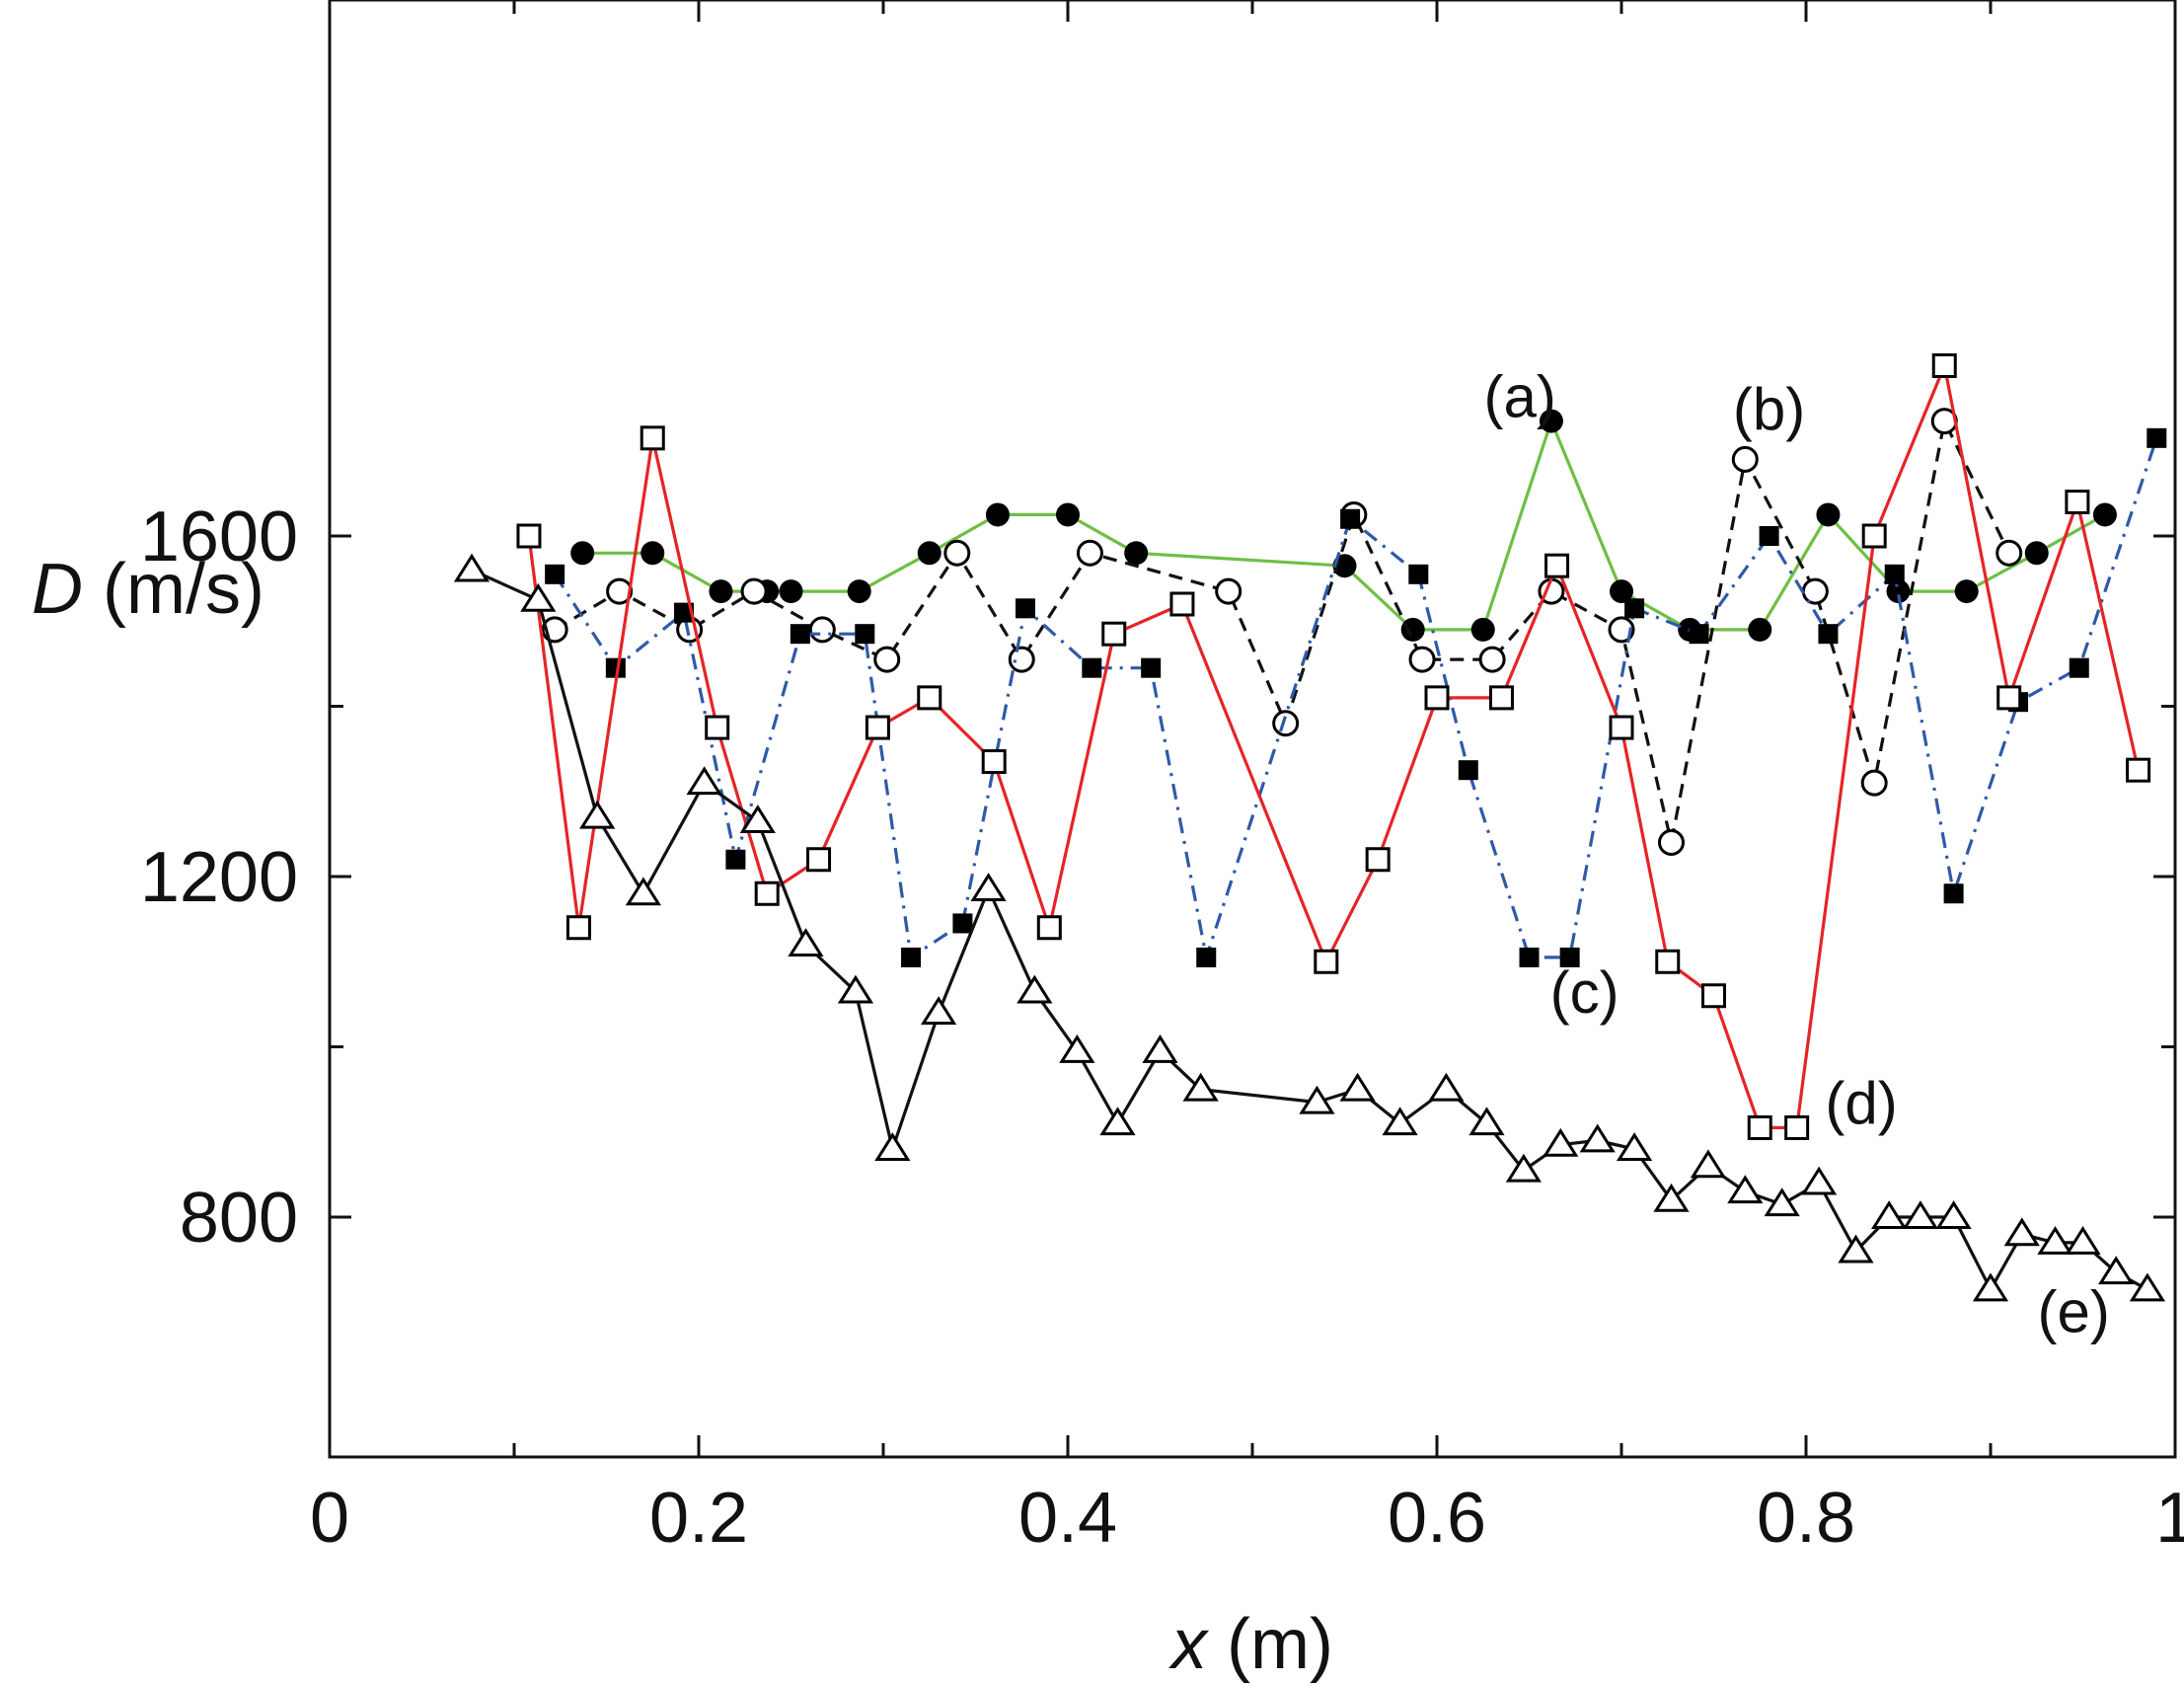 The image size is (2184, 1684). What do you see at coordinates (219, 877) in the screenshot?
I see `y-tick-label: 1200` at bounding box center [219, 877].